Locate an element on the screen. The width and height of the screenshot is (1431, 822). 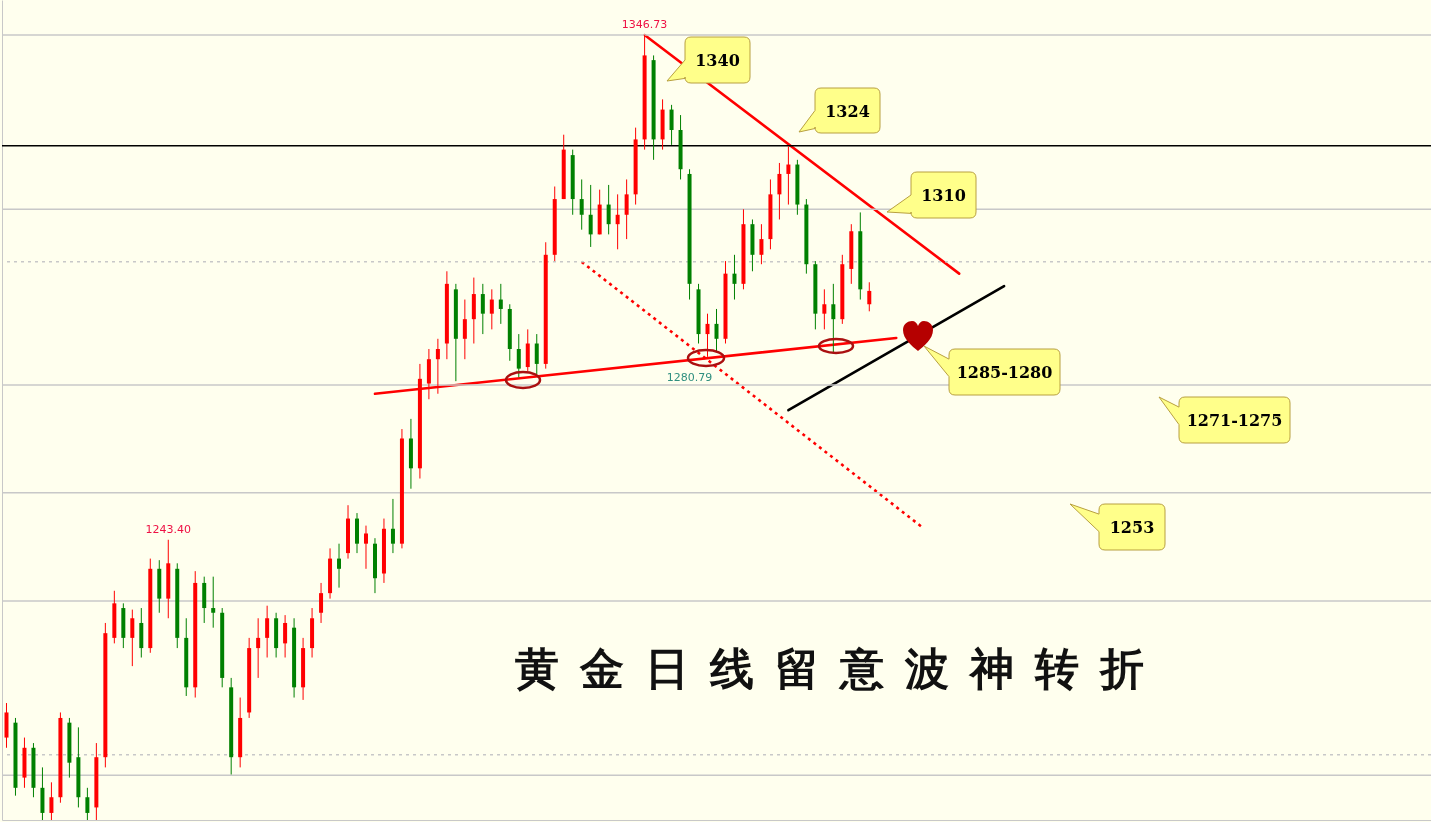
annotation: 1324 is located at coordinates (847, 111).